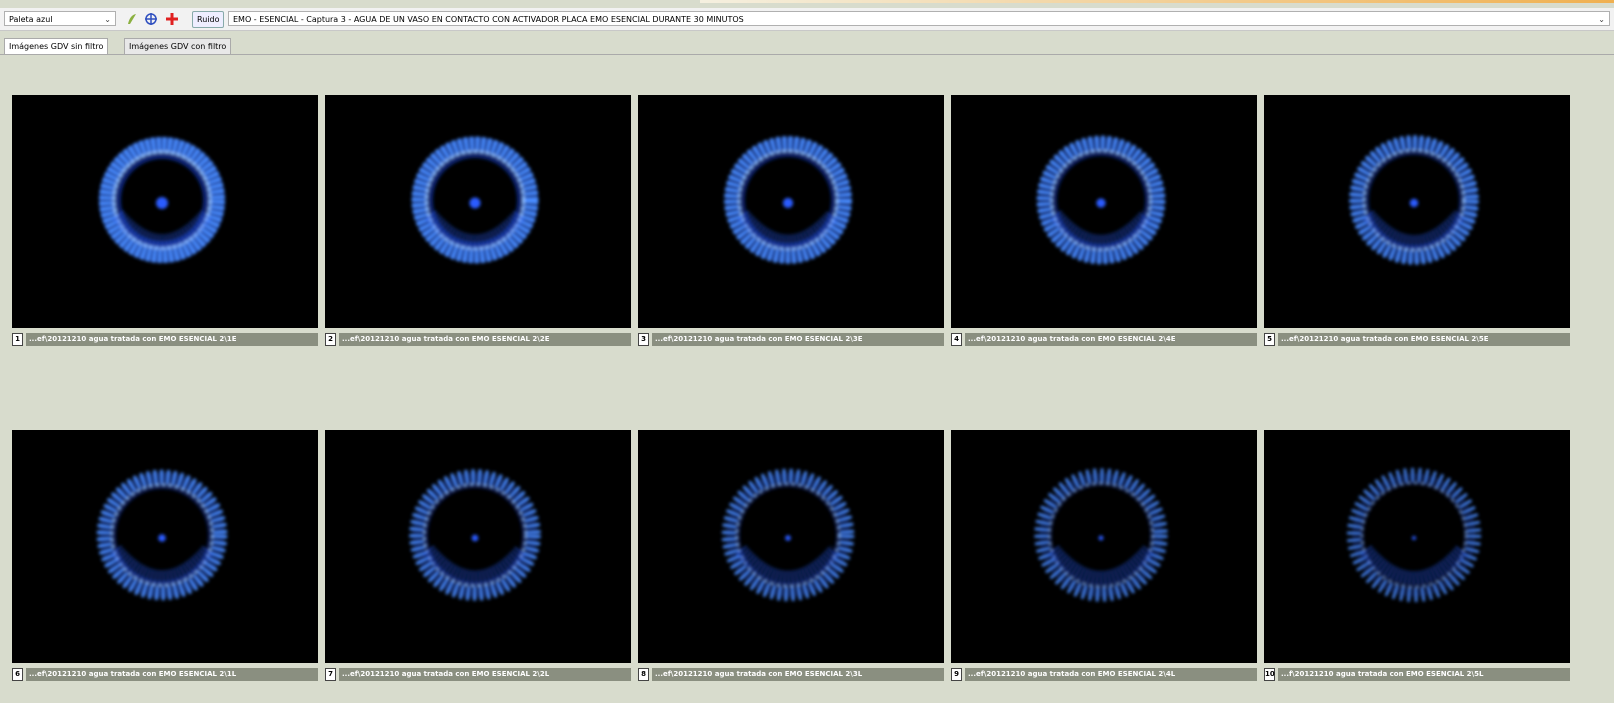 This screenshot has height=703, width=1614. I want to click on image-number: 1, so click(17, 339).